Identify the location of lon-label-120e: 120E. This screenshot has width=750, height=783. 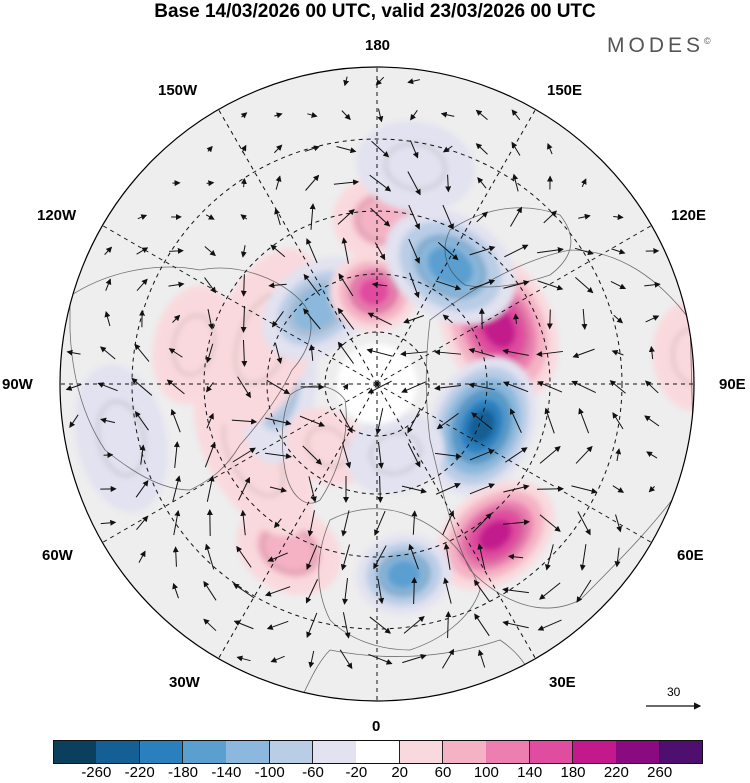
(689, 215).